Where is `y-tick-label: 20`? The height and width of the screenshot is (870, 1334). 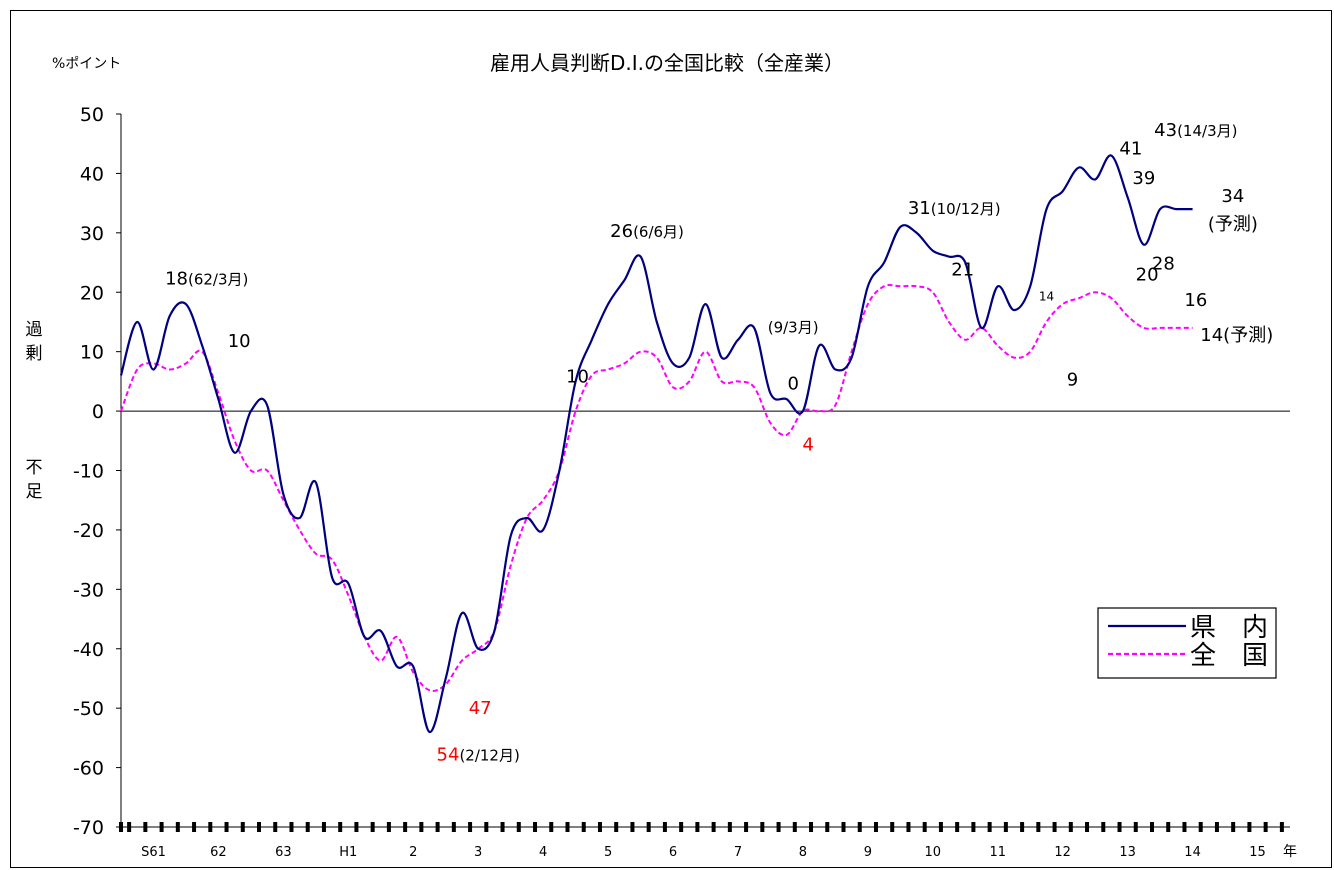
y-tick-label: 20 is located at coordinates (92, 293).